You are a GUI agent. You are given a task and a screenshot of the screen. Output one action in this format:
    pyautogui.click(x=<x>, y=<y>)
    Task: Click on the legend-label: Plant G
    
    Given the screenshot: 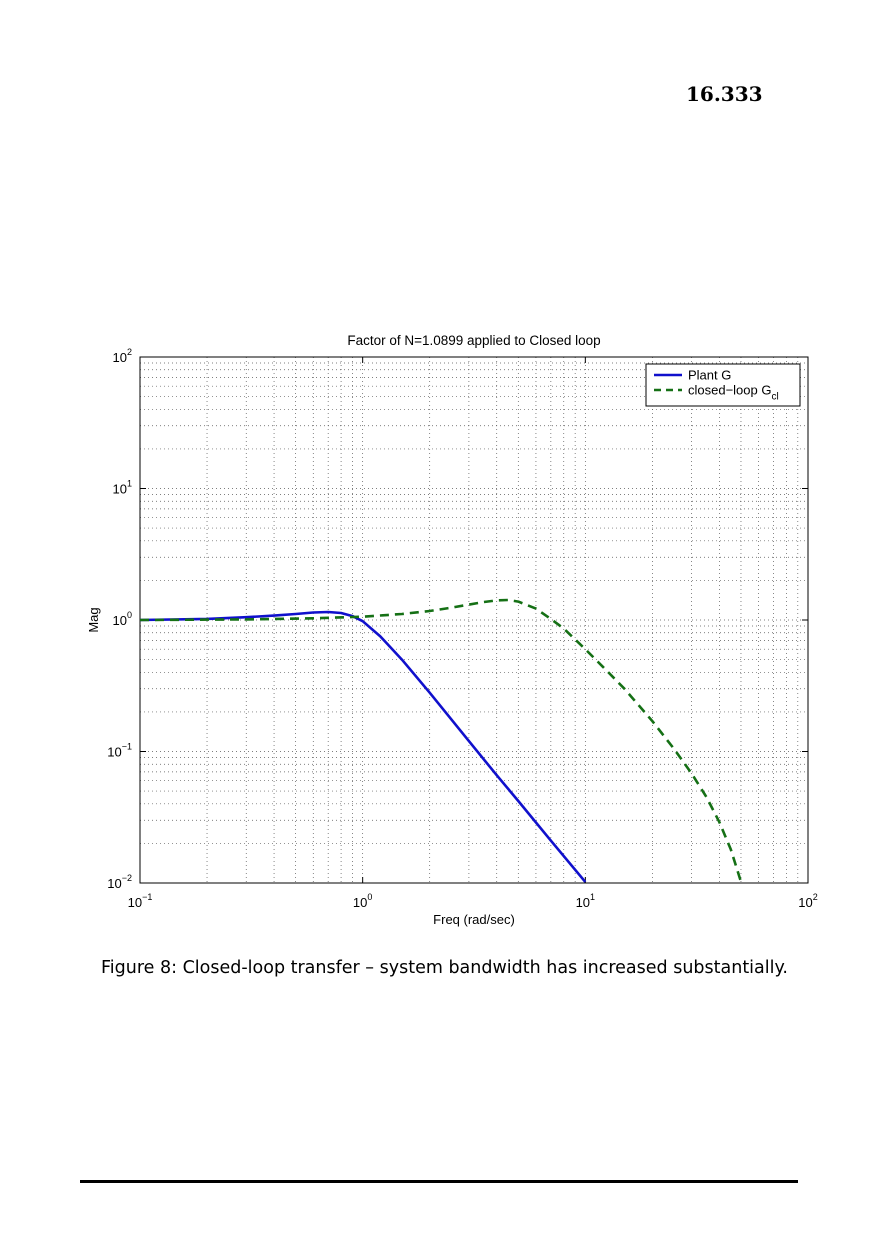 What is the action you would take?
    pyautogui.click(x=709, y=375)
    